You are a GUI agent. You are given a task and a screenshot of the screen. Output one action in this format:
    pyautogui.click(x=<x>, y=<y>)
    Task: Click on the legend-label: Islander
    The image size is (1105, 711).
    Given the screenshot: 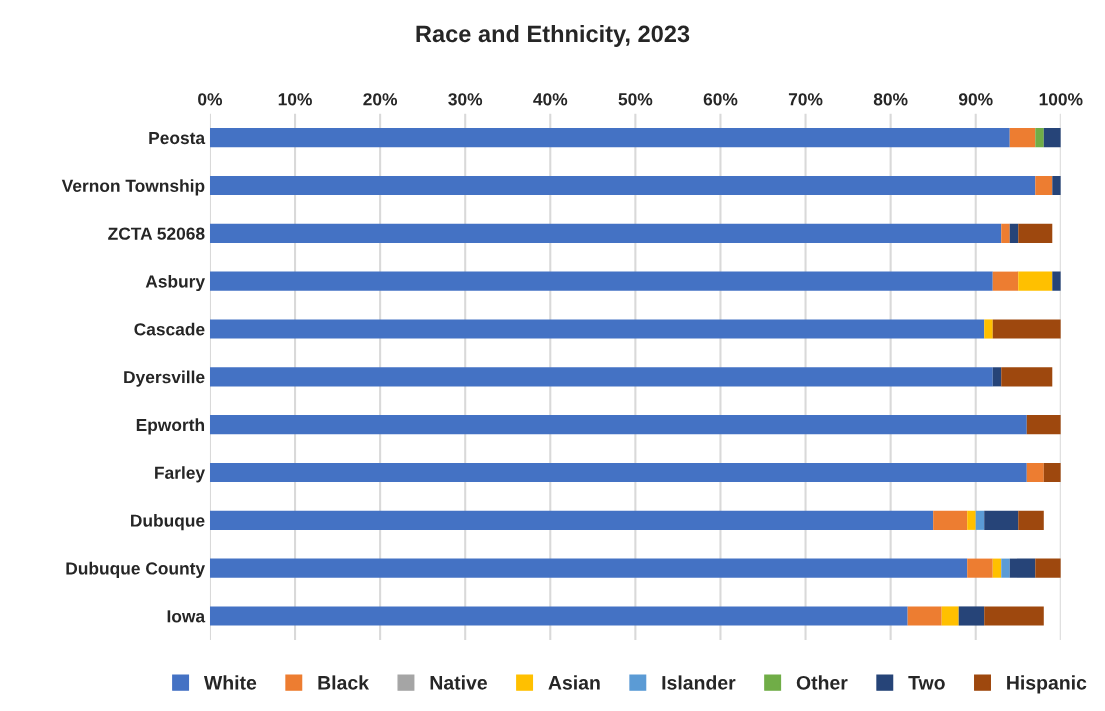 What is the action you would take?
    pyautogui.click(x=699, y=682)
    